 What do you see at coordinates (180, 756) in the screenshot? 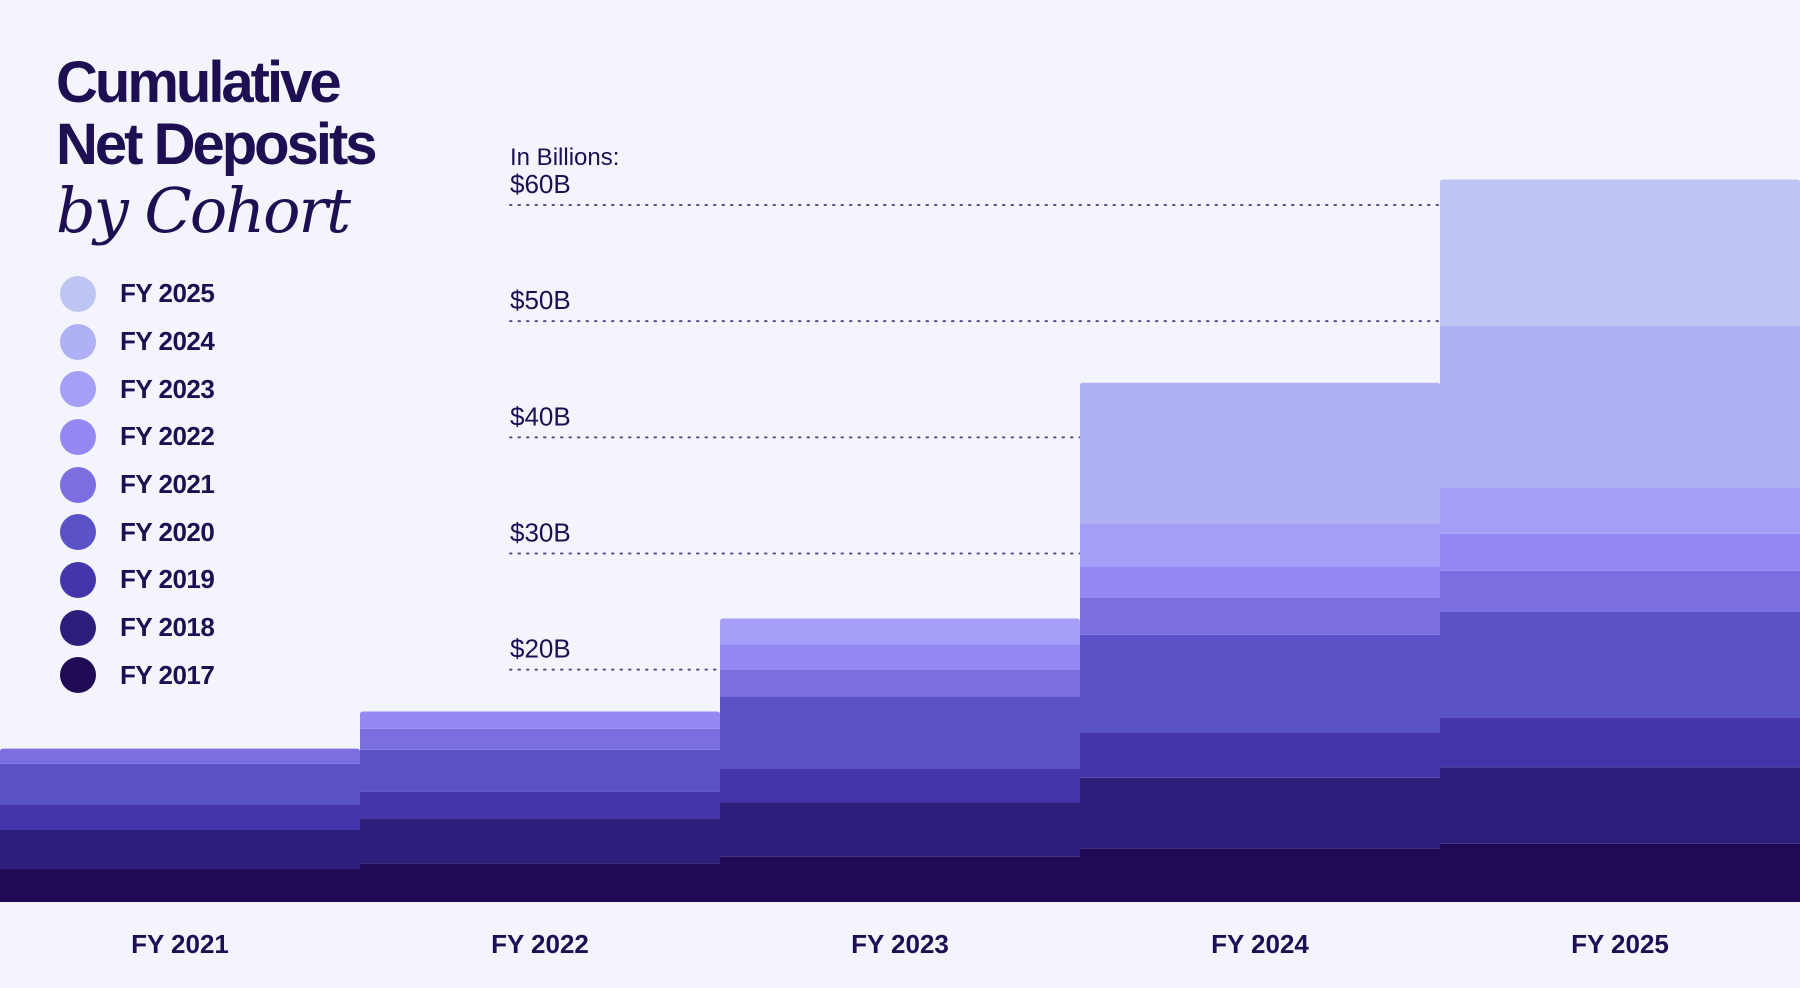
I see `bar-segment-fy-2021-fy-2021` at bounding box center [180, 756].